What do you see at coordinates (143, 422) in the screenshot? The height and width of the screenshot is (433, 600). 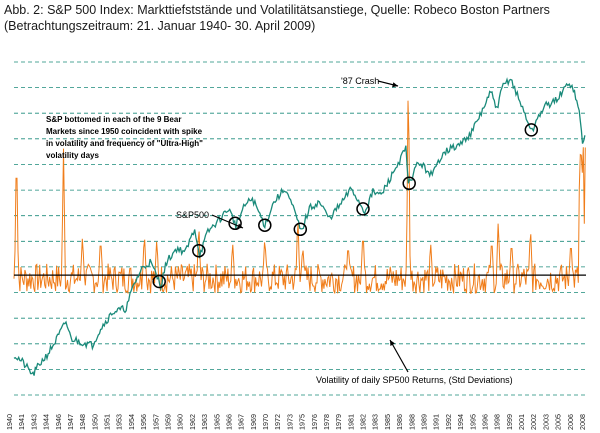 I see `x-tick-label: 1956` at bounding box center [143, 422].